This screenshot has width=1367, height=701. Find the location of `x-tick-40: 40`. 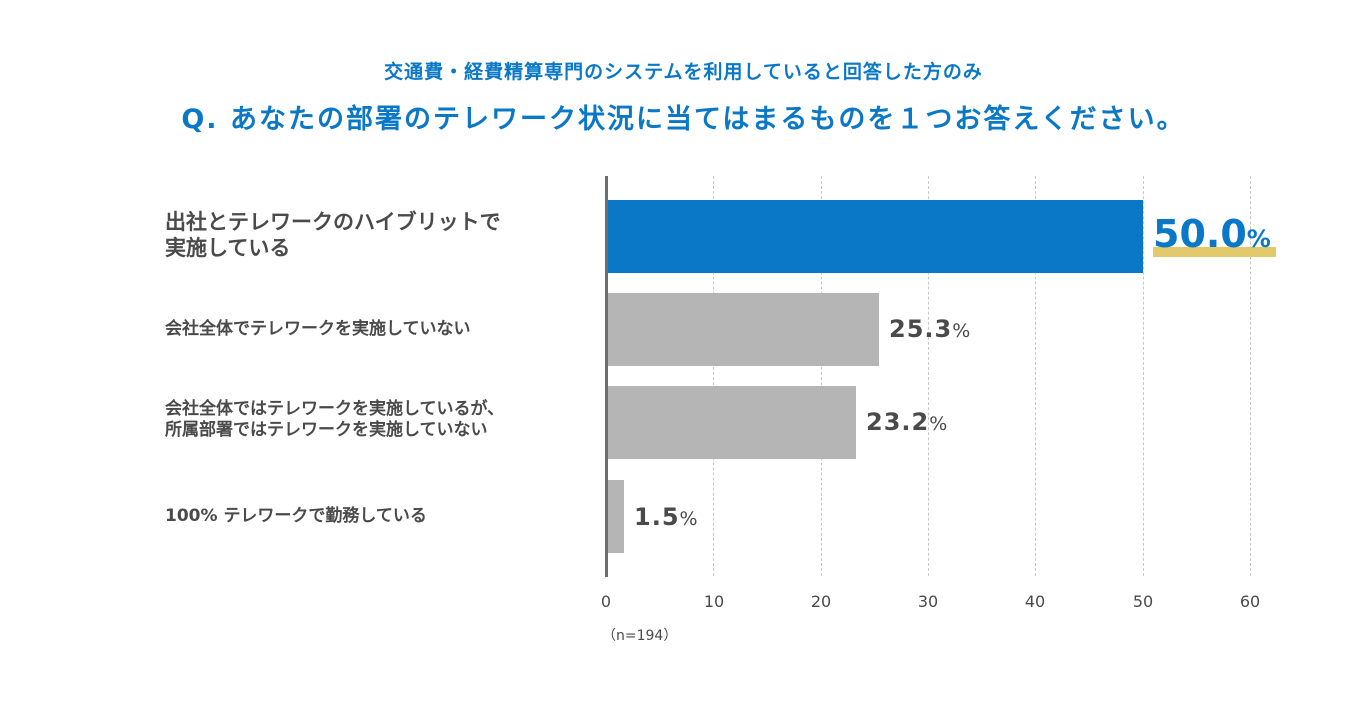

x-tick-40: 40 is located at coordinates (1035, 601).